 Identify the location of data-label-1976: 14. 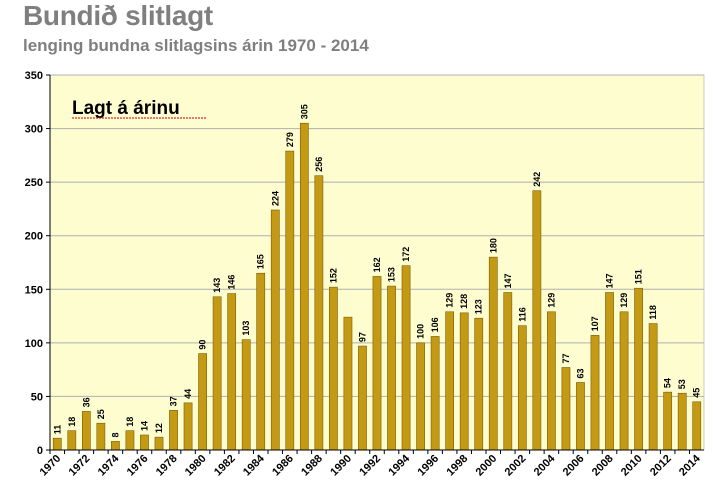
(144, 426).